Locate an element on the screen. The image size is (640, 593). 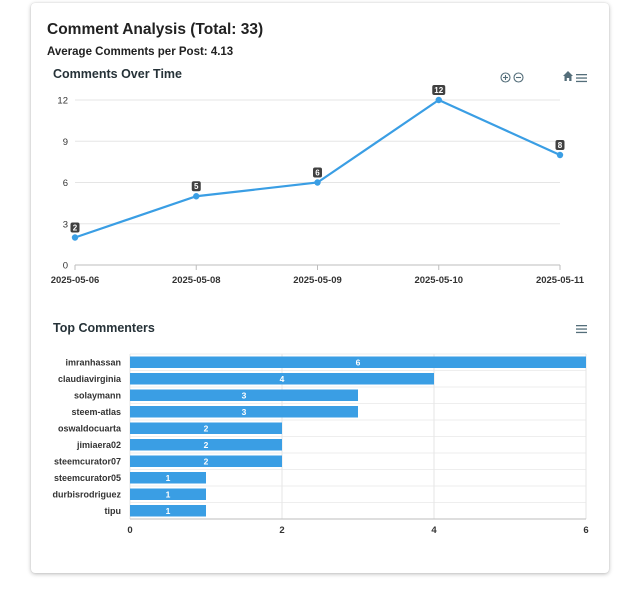
bar-data-label: 6 is located at coordinates (358, 362).